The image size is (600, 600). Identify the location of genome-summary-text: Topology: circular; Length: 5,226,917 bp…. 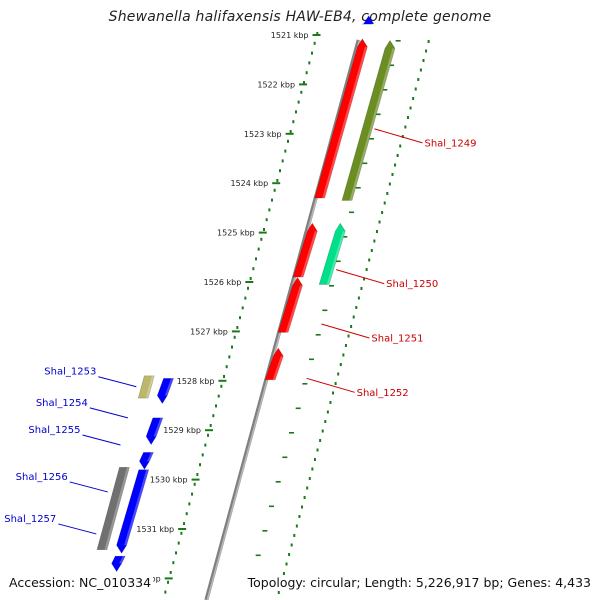
(417, 582).